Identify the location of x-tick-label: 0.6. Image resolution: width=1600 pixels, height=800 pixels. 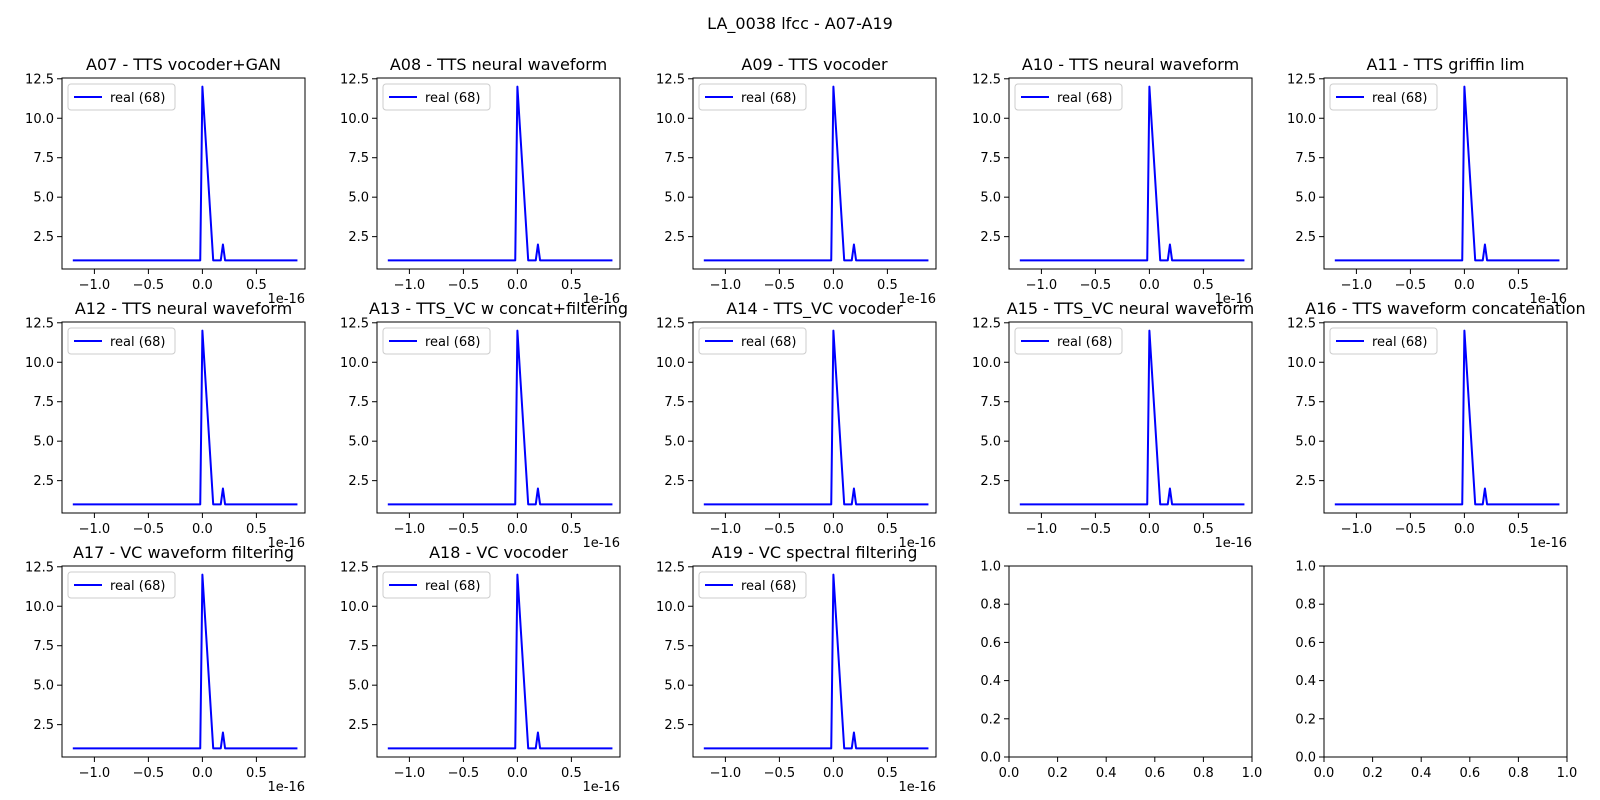
(1154, 773).